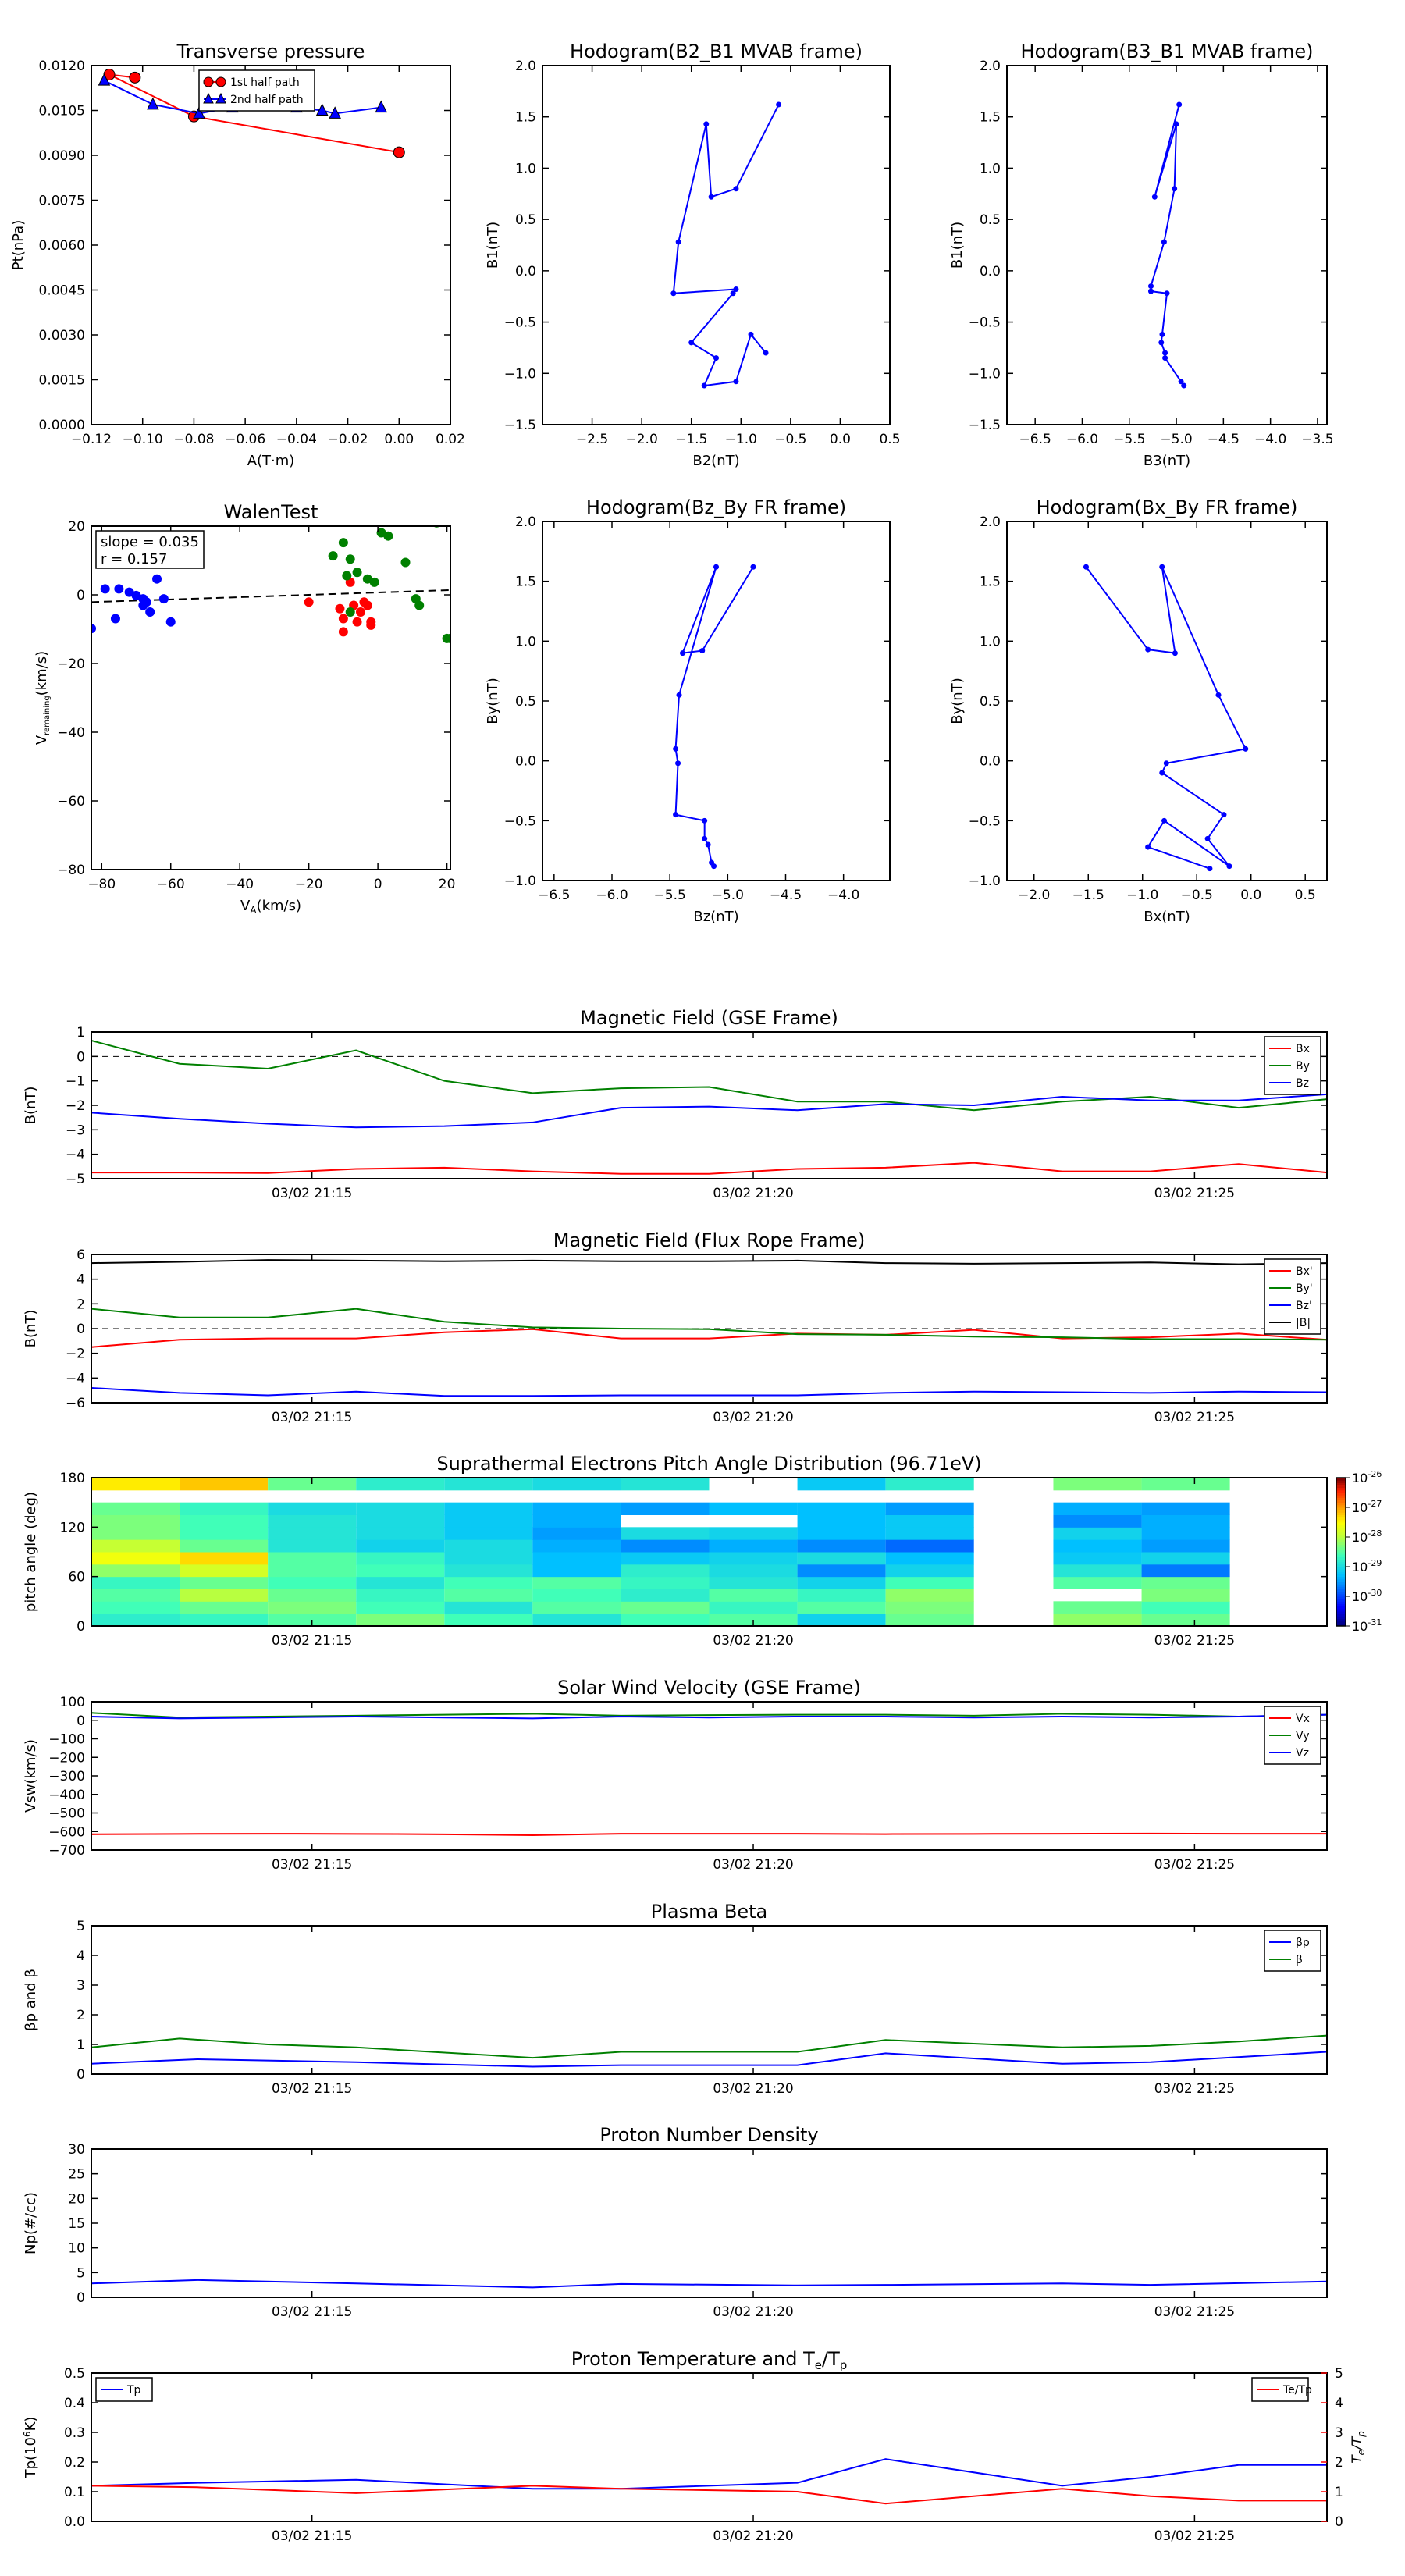 This screenshot has width=1405, height=2576. Describe the element at coordinates (1088, 895) in the screenshot. I see `x-tick-label: −1.5` at that location.